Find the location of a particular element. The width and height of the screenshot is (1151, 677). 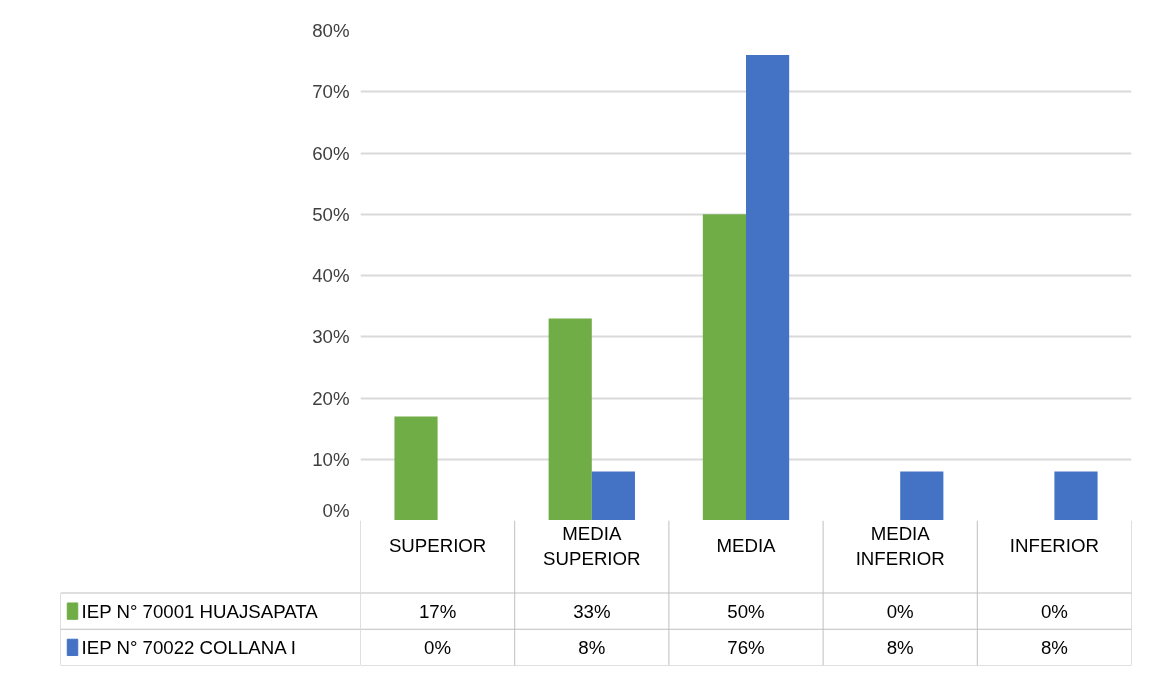

y-tick-label: 60% is located at coordinates (331, 153).